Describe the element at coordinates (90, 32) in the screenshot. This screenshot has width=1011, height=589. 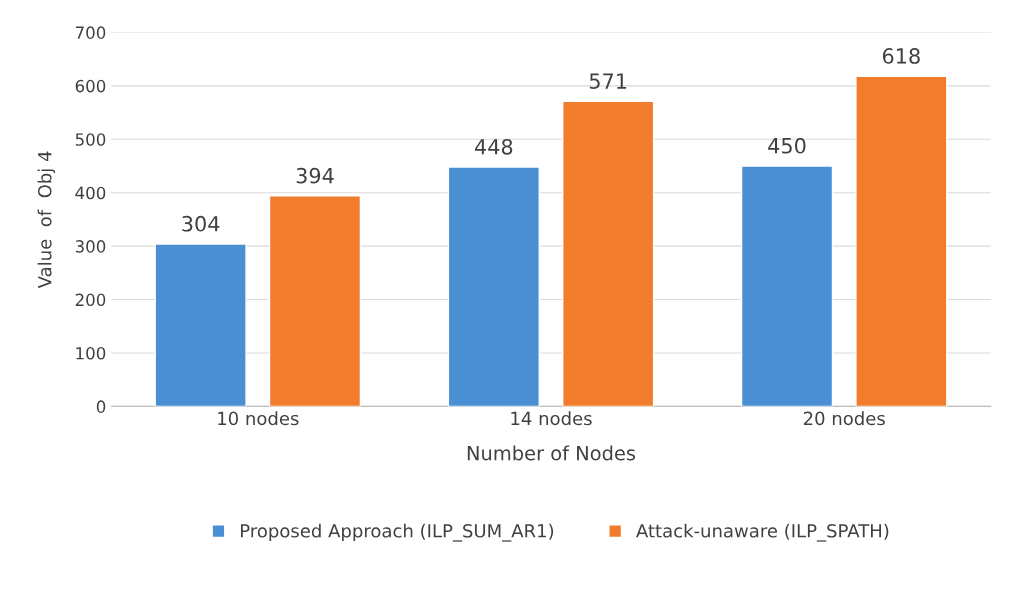
I see `y-tick-label: 700` at that location.